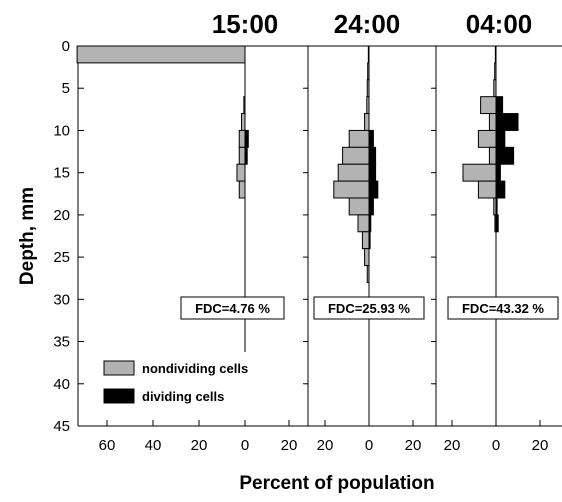 The height and width of the screenshot is (502, 562). I want to click on y-tick-label: 0, so click(66, 46).